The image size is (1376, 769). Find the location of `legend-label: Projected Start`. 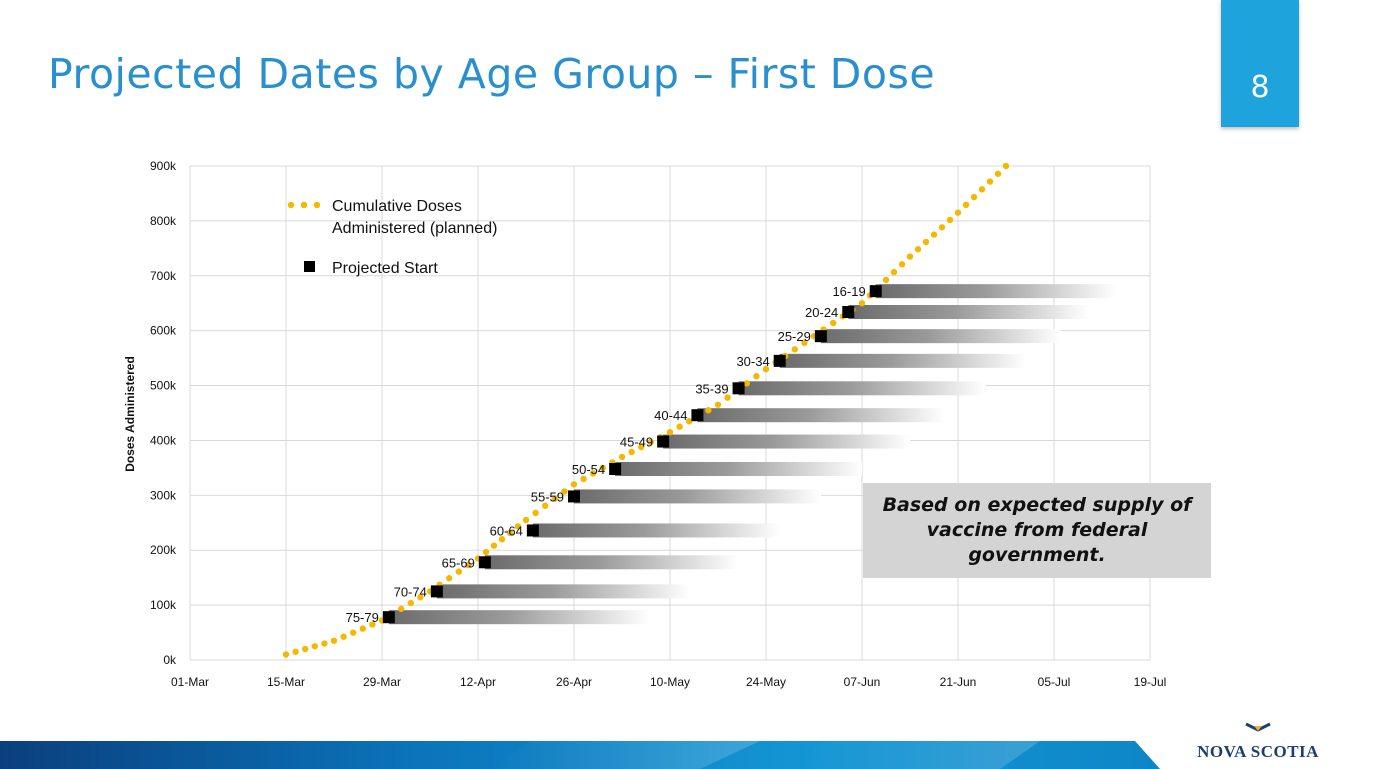

legend-label: Projected Start is located at coordinates (385, 268).